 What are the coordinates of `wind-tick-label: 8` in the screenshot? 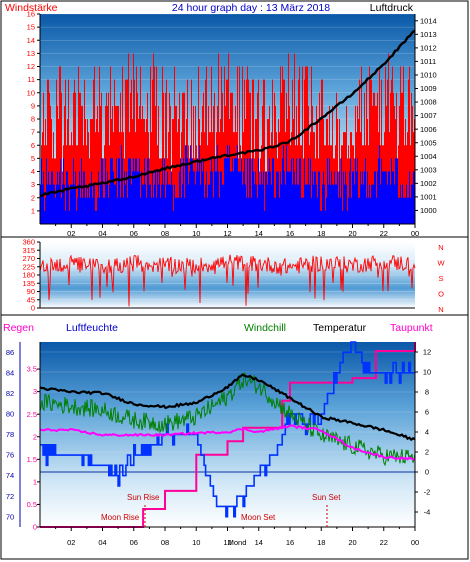 It's located at (33, 119).